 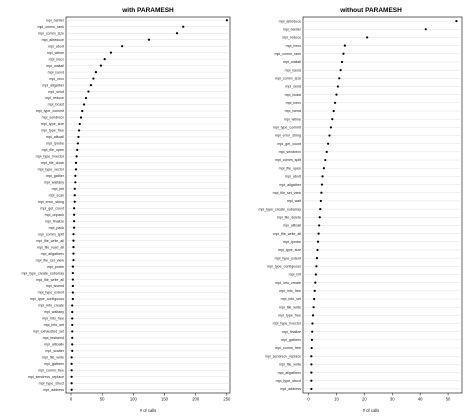 What do you see at coordinates (58, 189) in the screenshot?
I see `category-label: mpi_init` at bounding box center [58, 189].